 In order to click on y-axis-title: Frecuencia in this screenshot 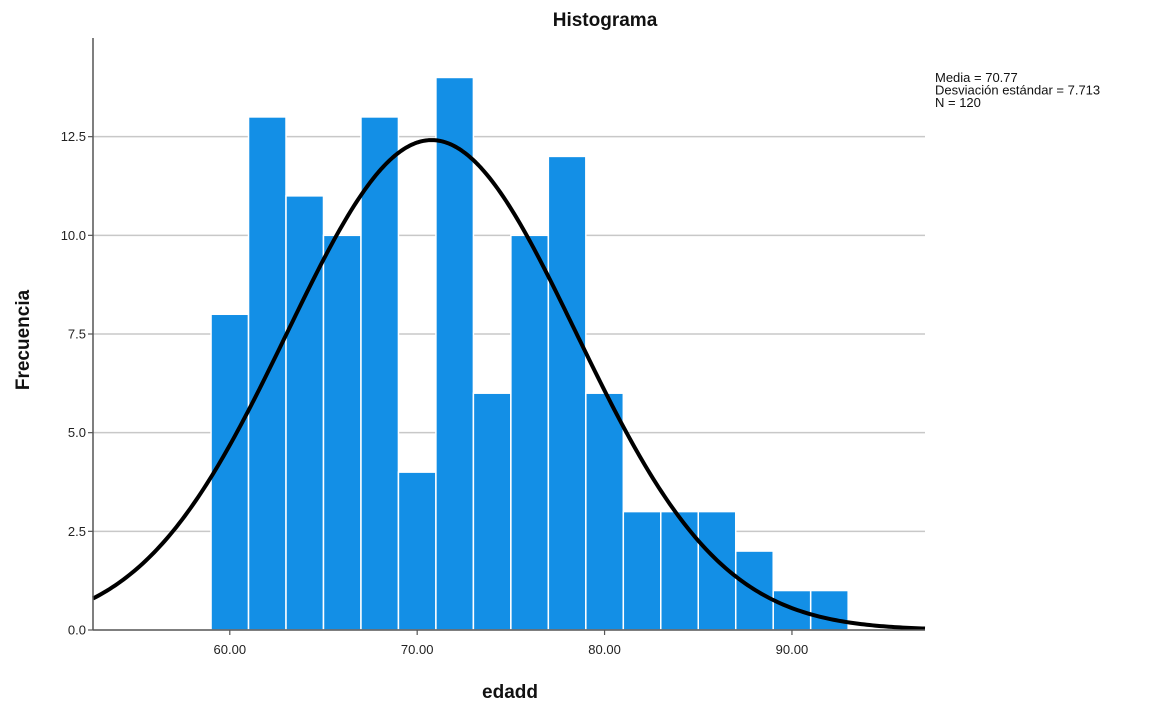, I will do `click(23, 339)`.